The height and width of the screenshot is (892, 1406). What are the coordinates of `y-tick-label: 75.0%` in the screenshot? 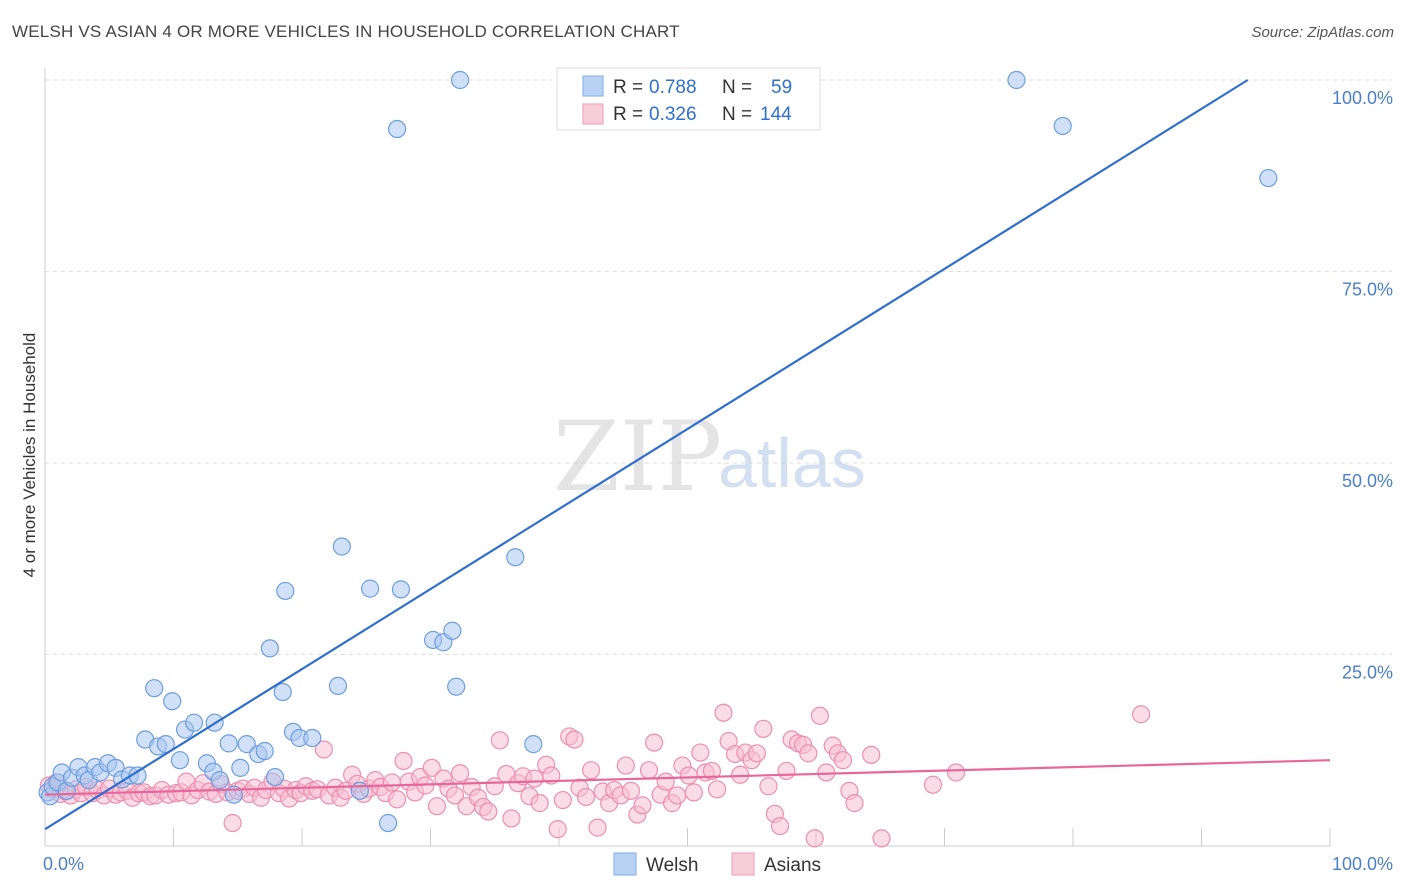 It's located at (1367, 290).